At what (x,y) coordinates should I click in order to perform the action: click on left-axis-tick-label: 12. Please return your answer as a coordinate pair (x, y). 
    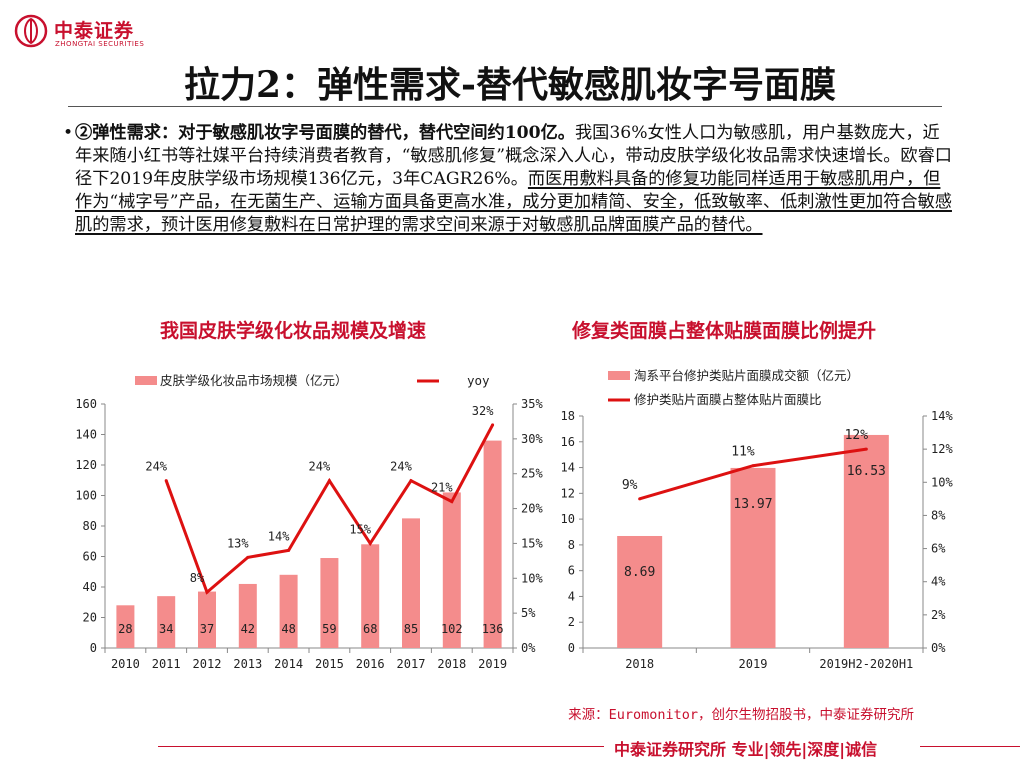
    Looking at the image, I should click on (568, 493).